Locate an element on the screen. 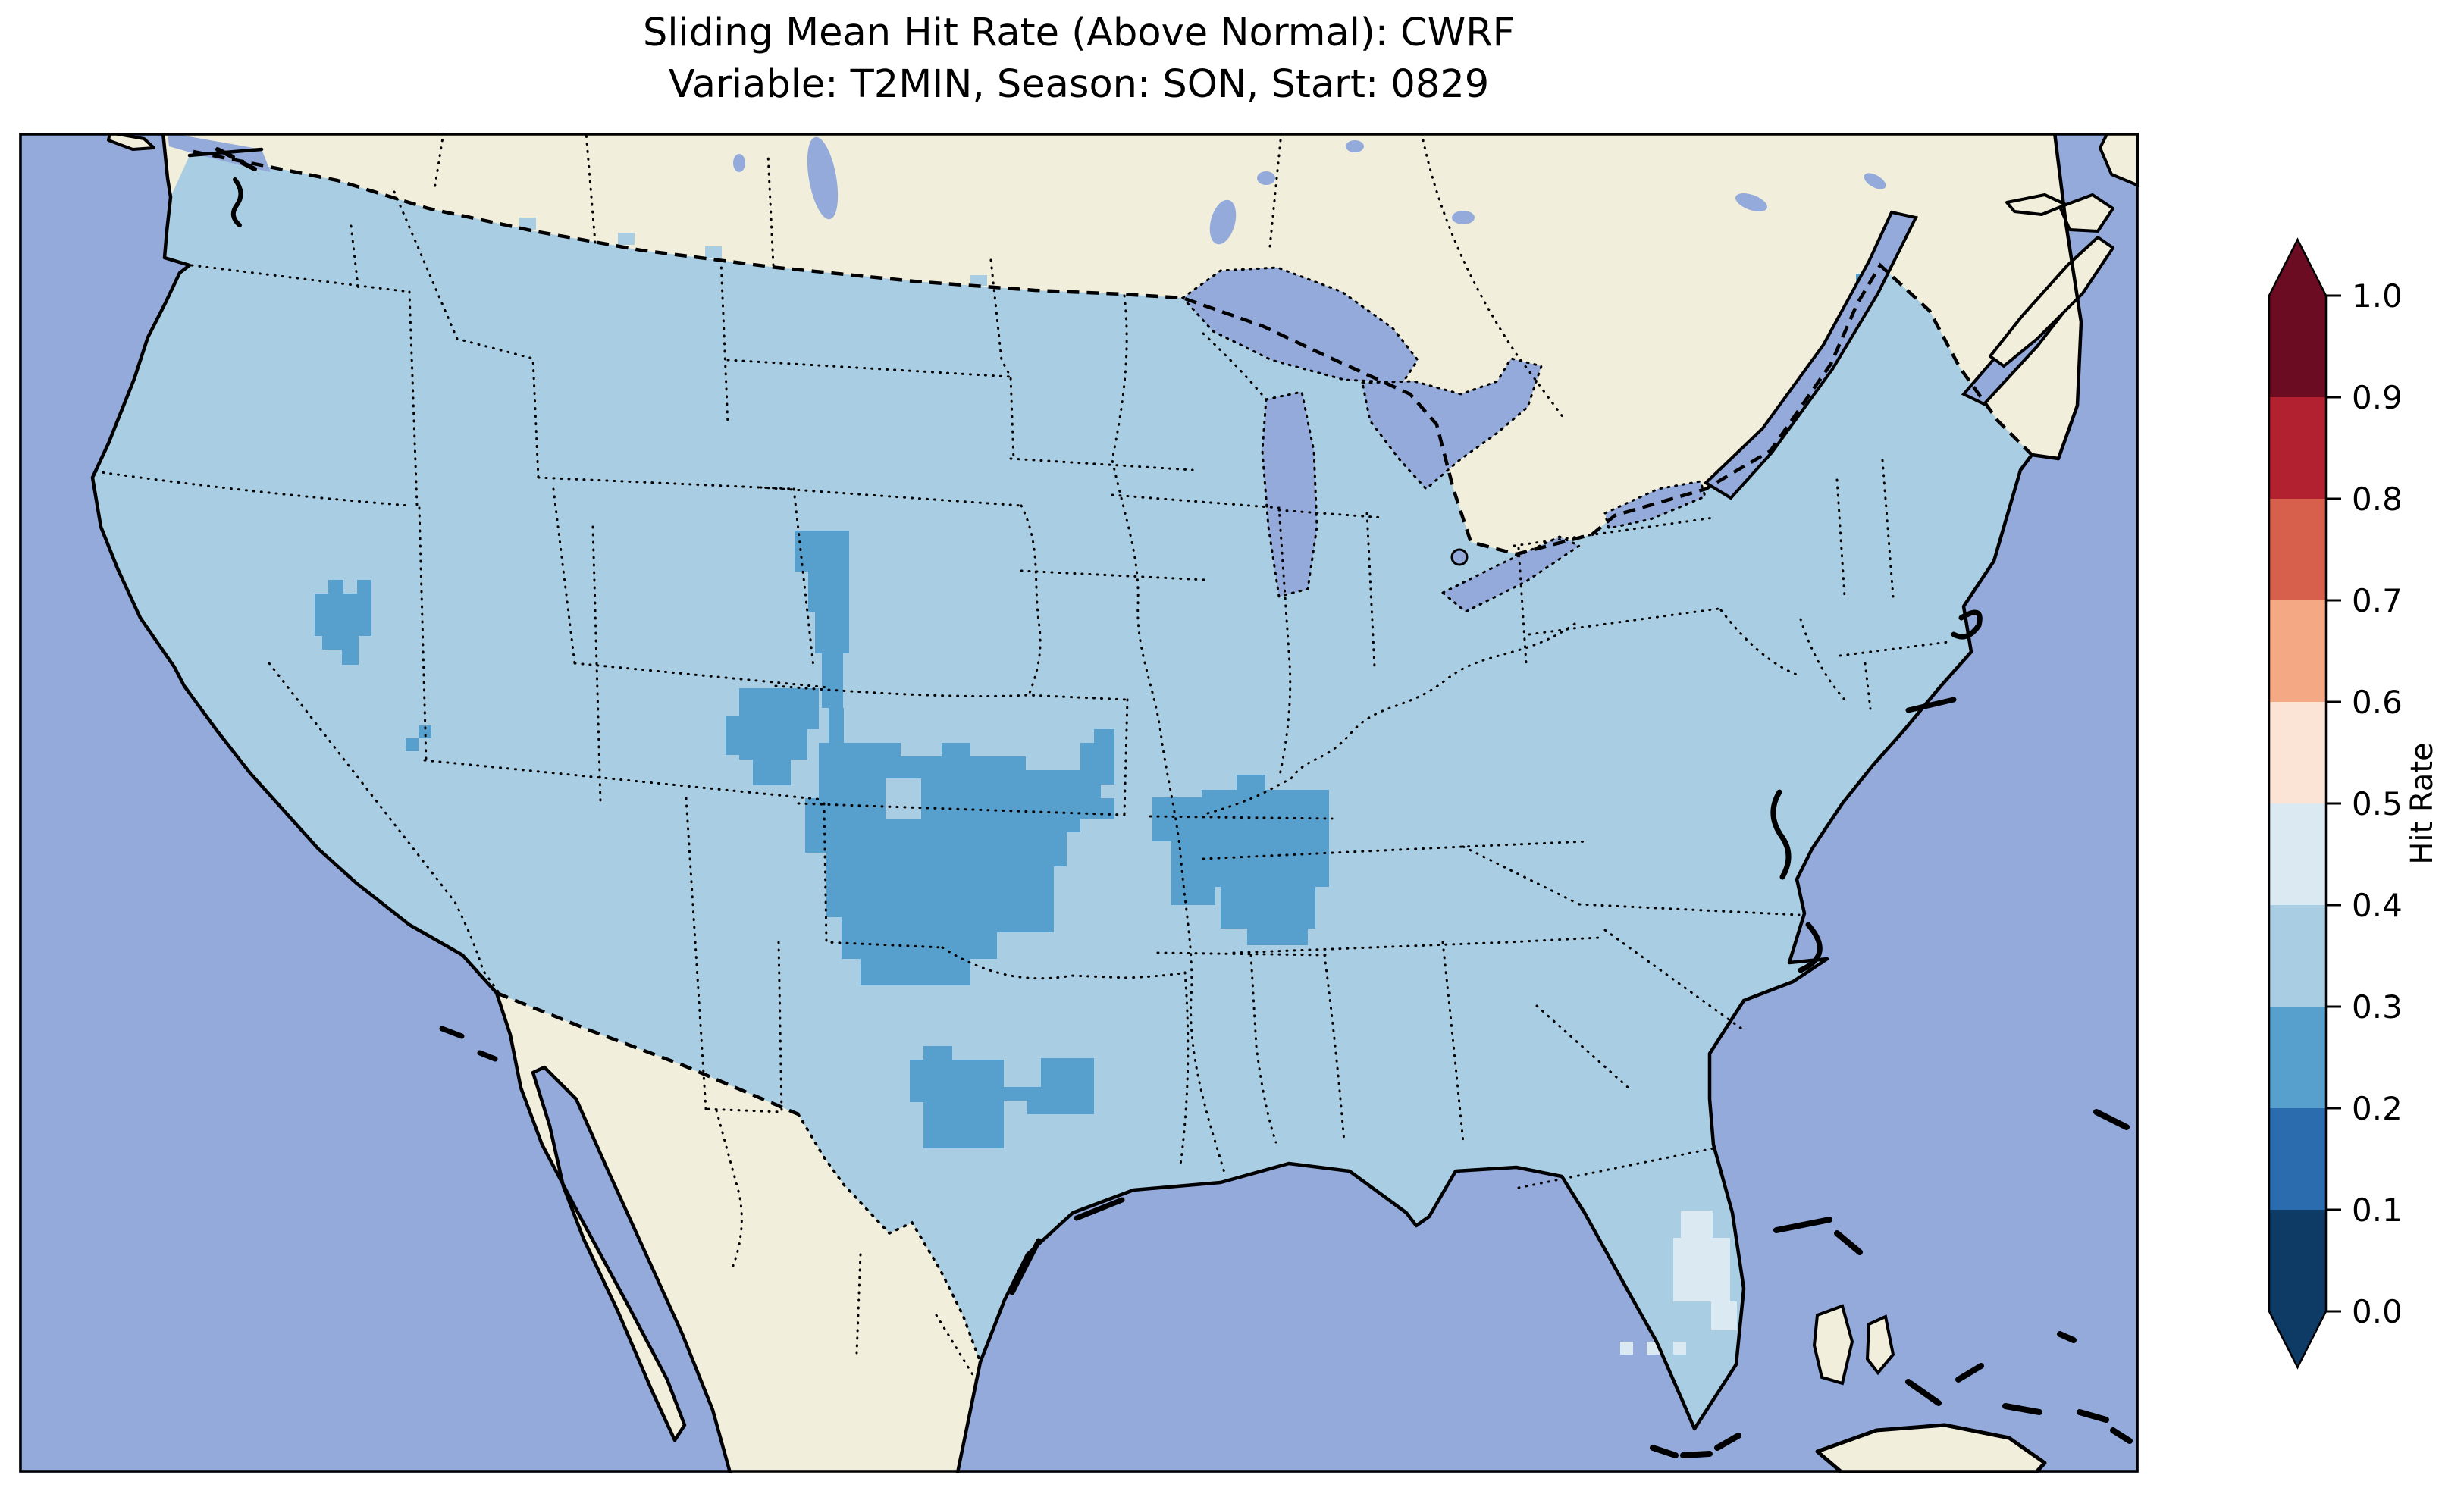 The width and height of the screenshot is (2464, 1494). cape-breton is located at coordinates (2086, 213).